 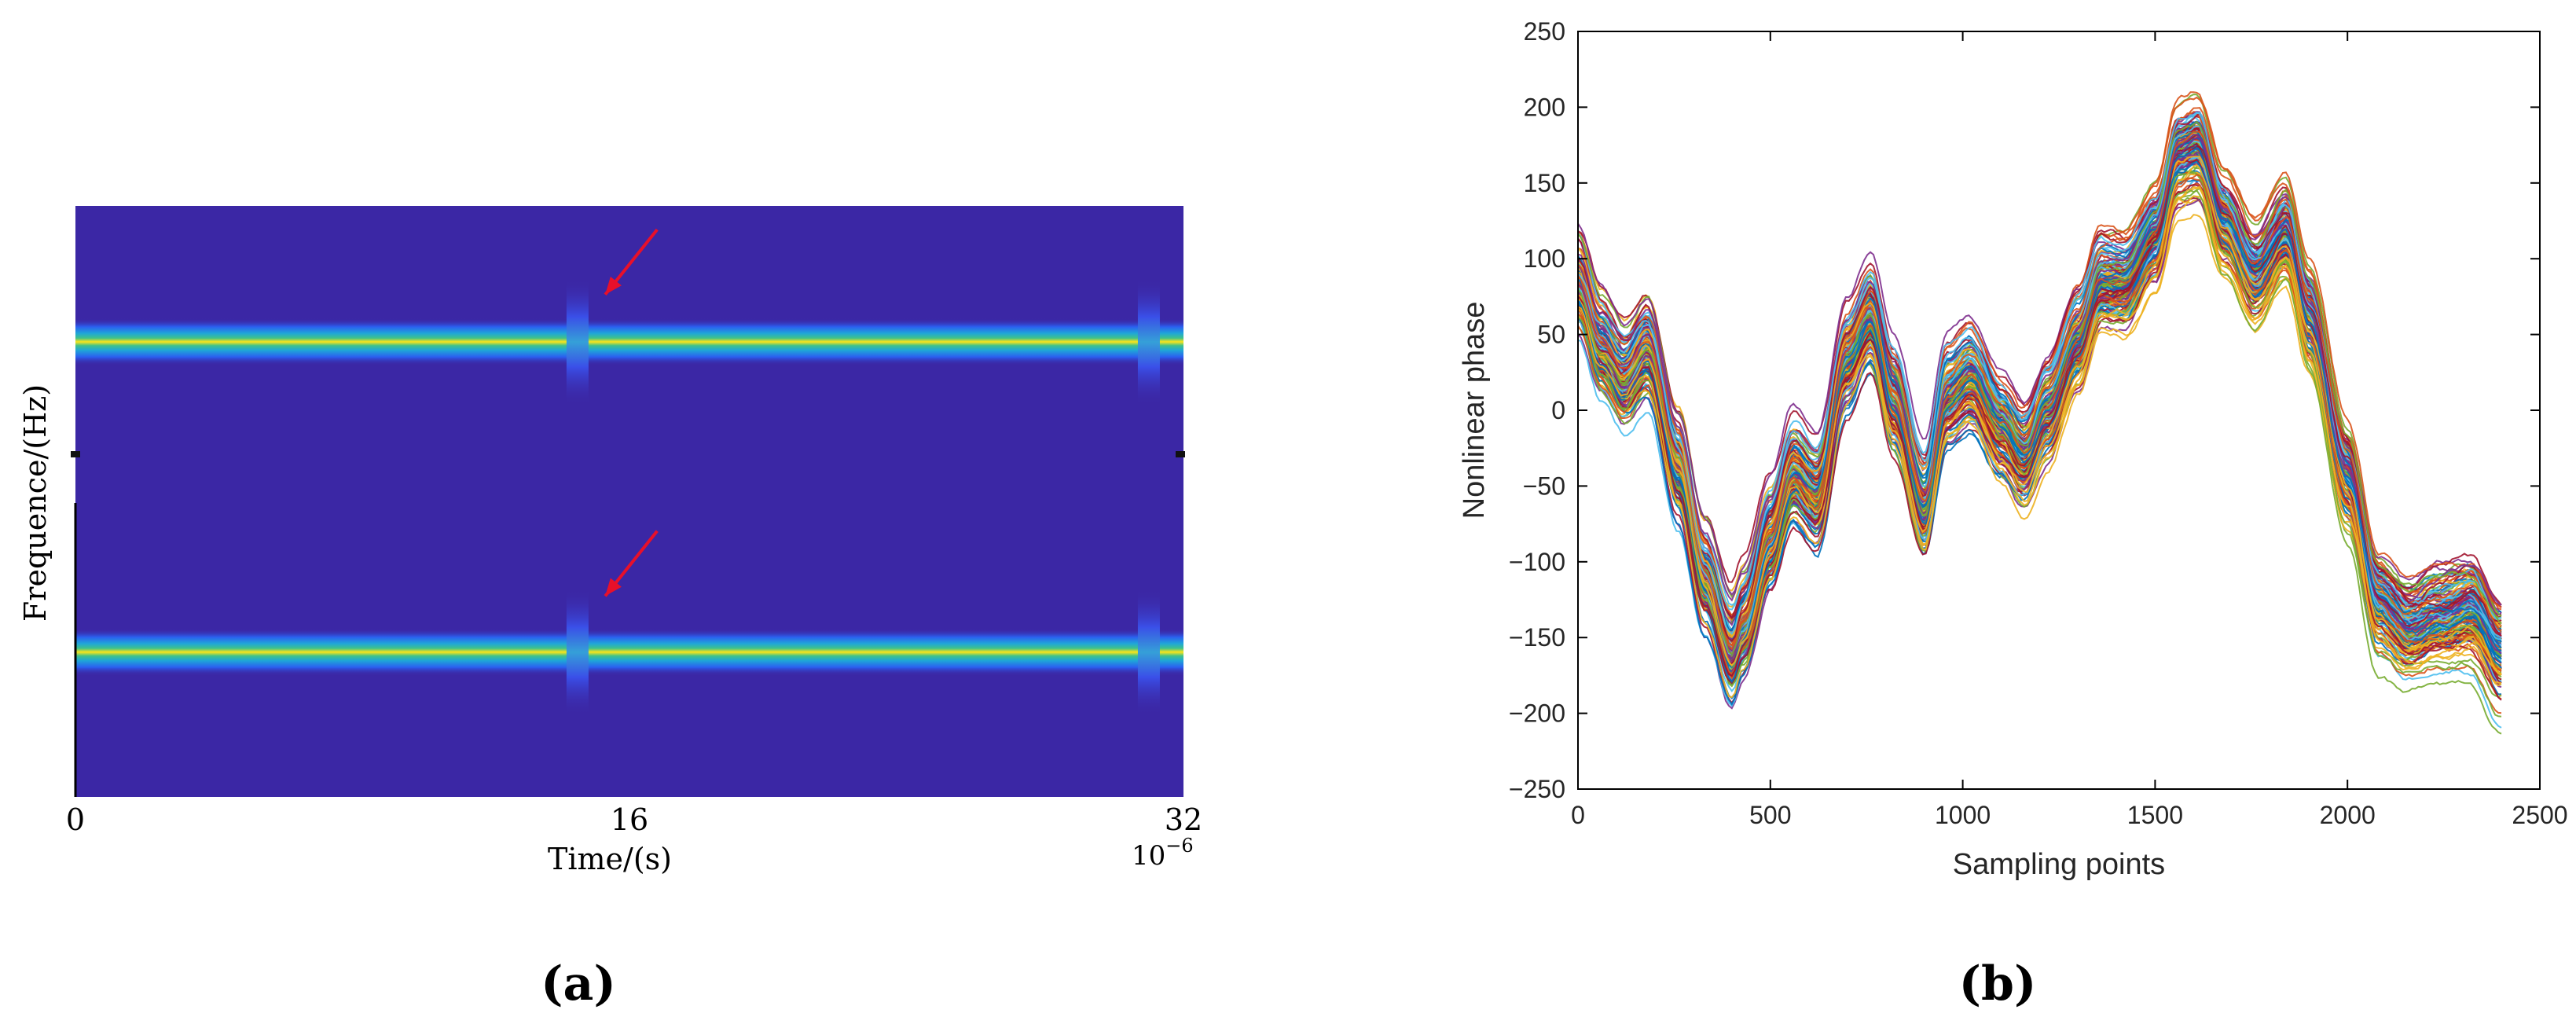 What do you see at coordinates (2348, 815) in the screenshot?
I see `phase-x-tick-label: 2000` at bounding box center [2348, 815].